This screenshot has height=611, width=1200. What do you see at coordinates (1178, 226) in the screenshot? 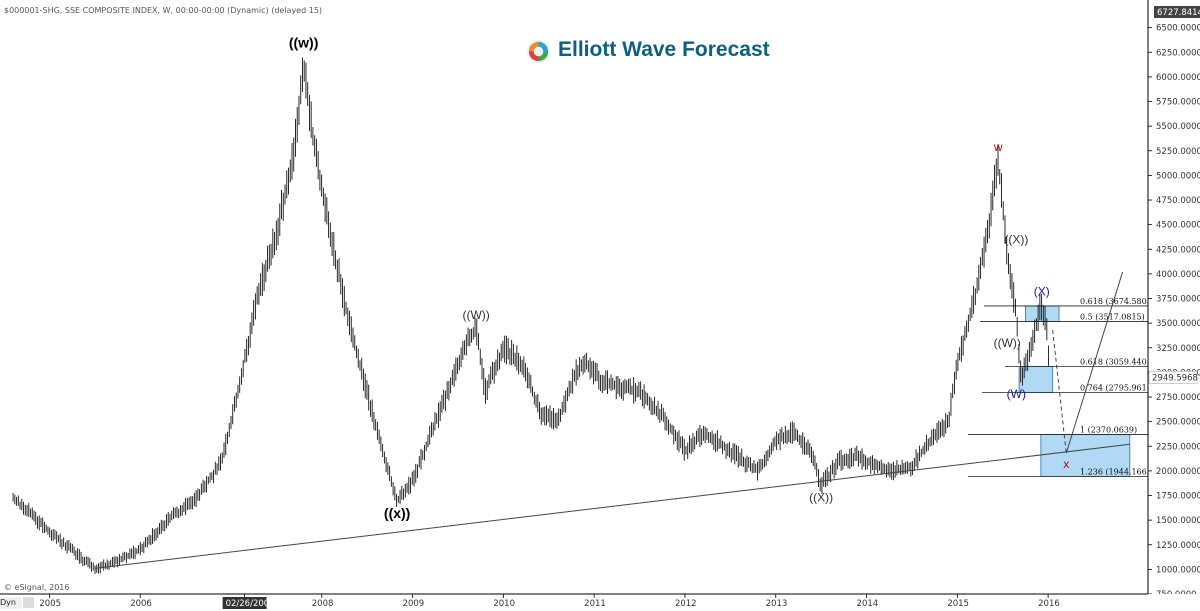
I see `y-tick-label-8: 4500.0000` at bounding box center [1178, 226].